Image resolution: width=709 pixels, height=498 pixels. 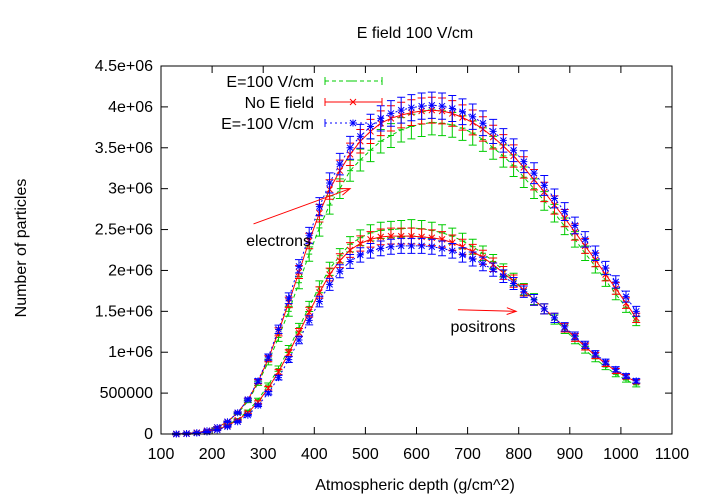 I want to click on x-tick-label: 300, so click(x=263, y=454).